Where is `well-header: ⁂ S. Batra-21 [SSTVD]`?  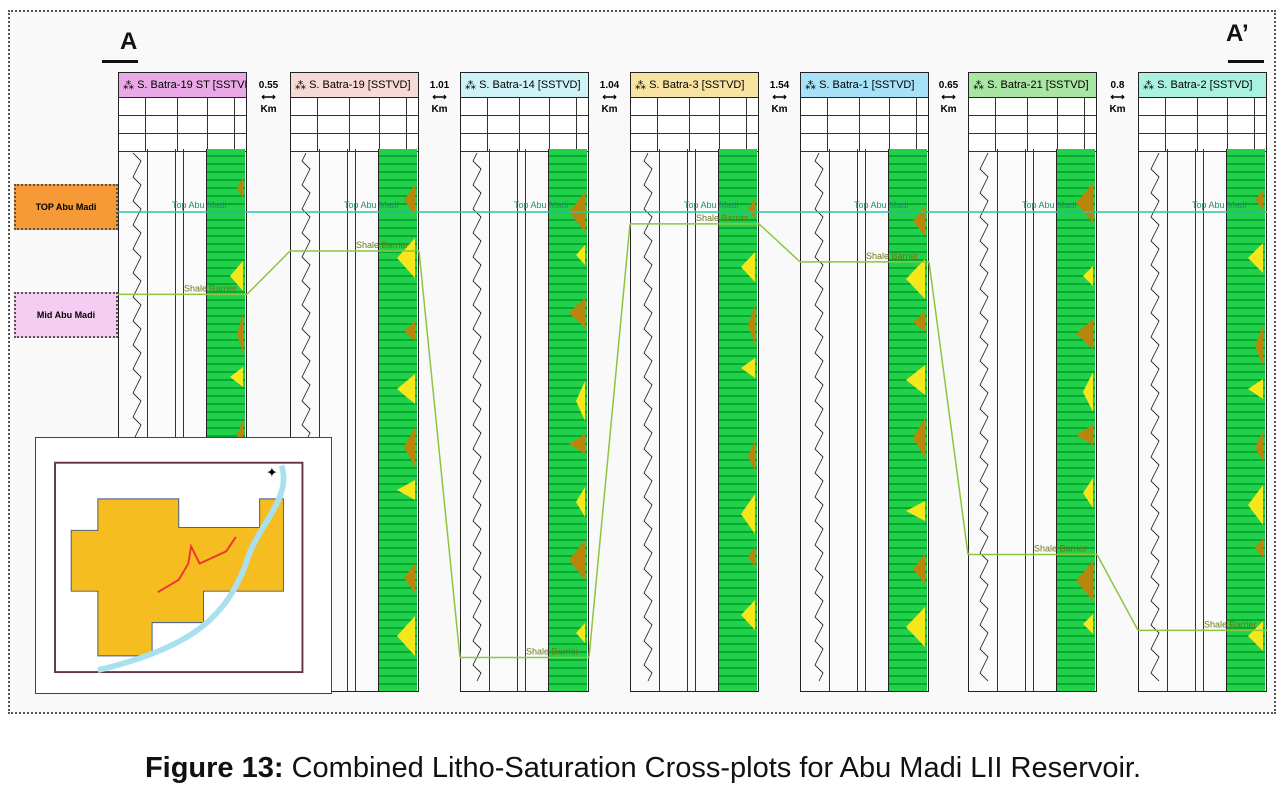
well-header: ⁂ S. Batra-21 [SSTVD] is located at coordinates (1032, 85).